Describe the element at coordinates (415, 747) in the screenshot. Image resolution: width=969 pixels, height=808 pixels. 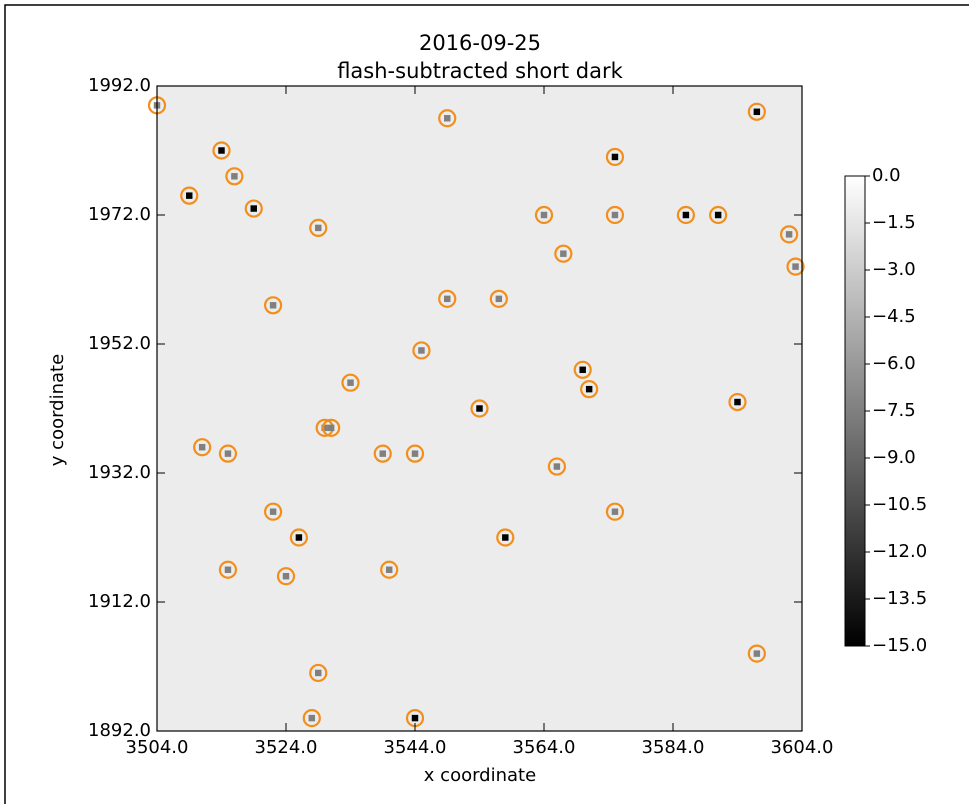
I see `x-tick-label: 3544.0` at that location.